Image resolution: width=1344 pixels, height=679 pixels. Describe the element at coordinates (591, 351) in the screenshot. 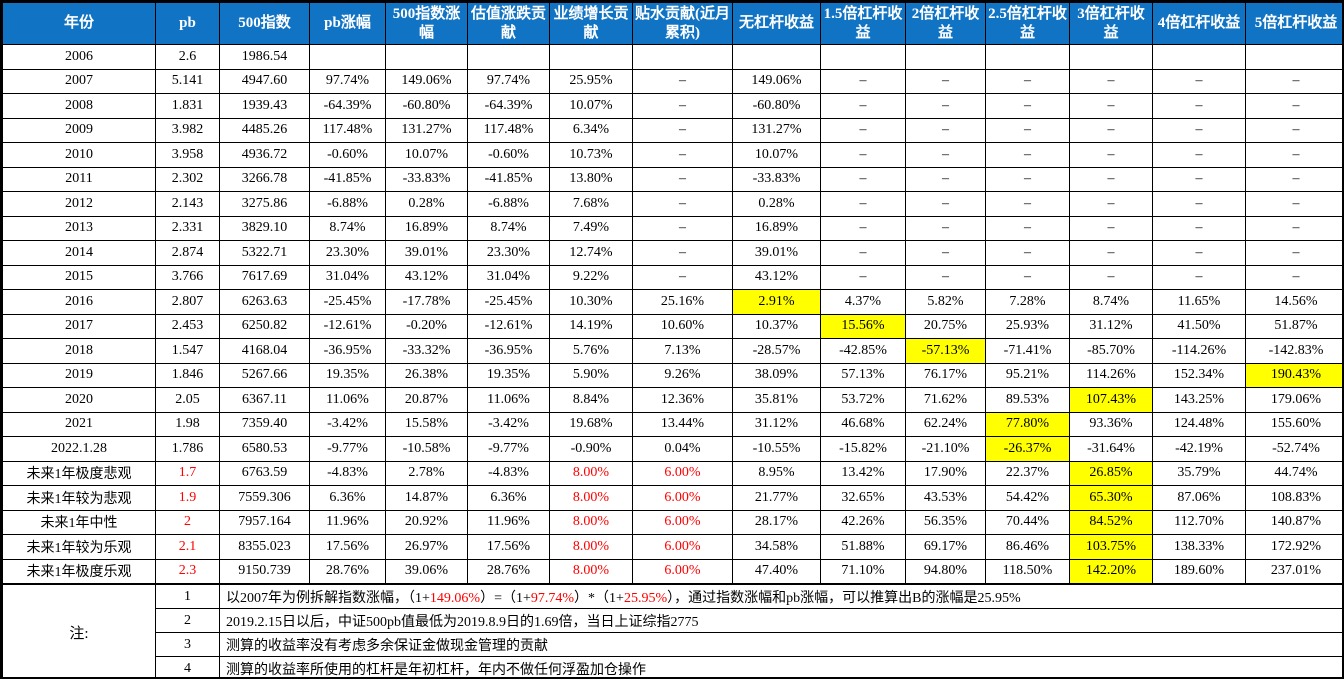

I see `table-cell: 5.76%` at that location.